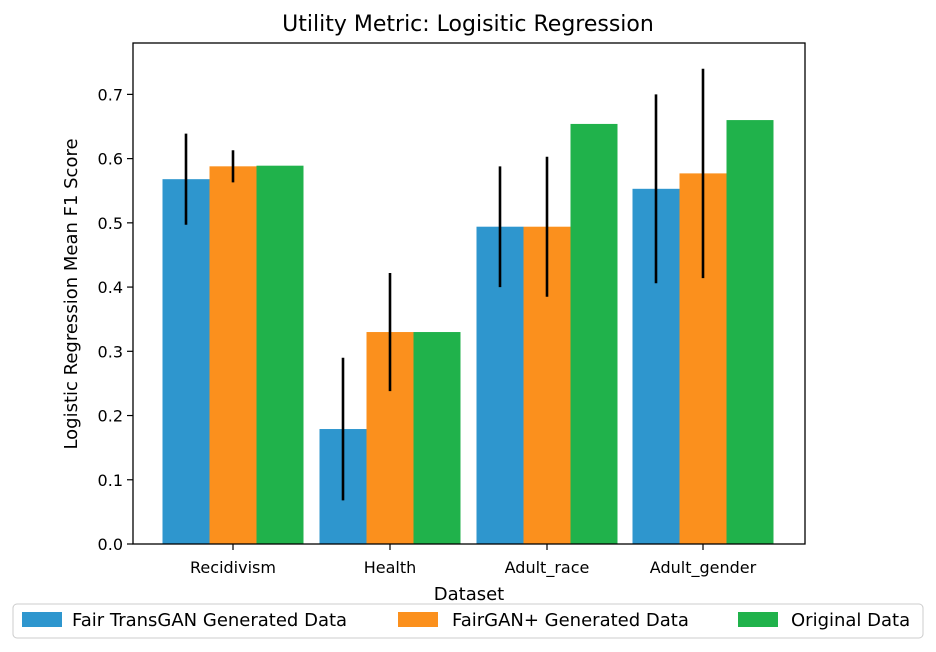  What do you see at coordinates (703, 568) in the screenshot?
I see `x-tick-label-adult-gender: Adult_gender` at bounding box center [703, 568].